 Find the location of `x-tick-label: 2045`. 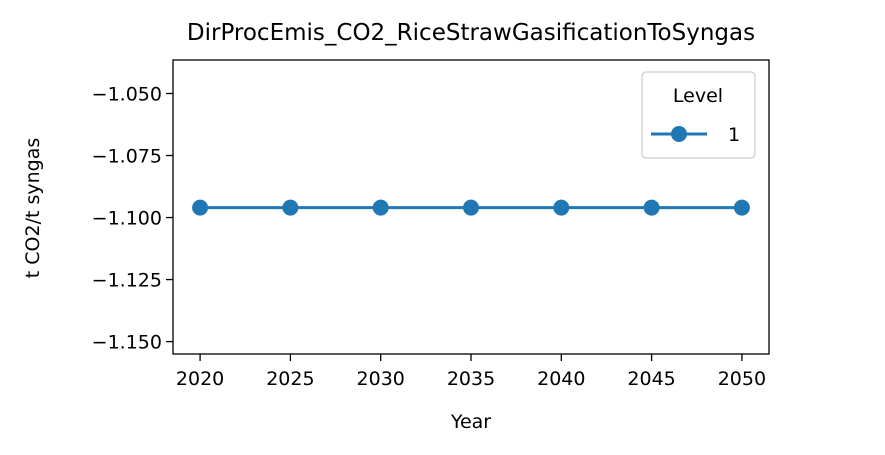

x-tick-label: 2045 is located at coordinates (651, 379).